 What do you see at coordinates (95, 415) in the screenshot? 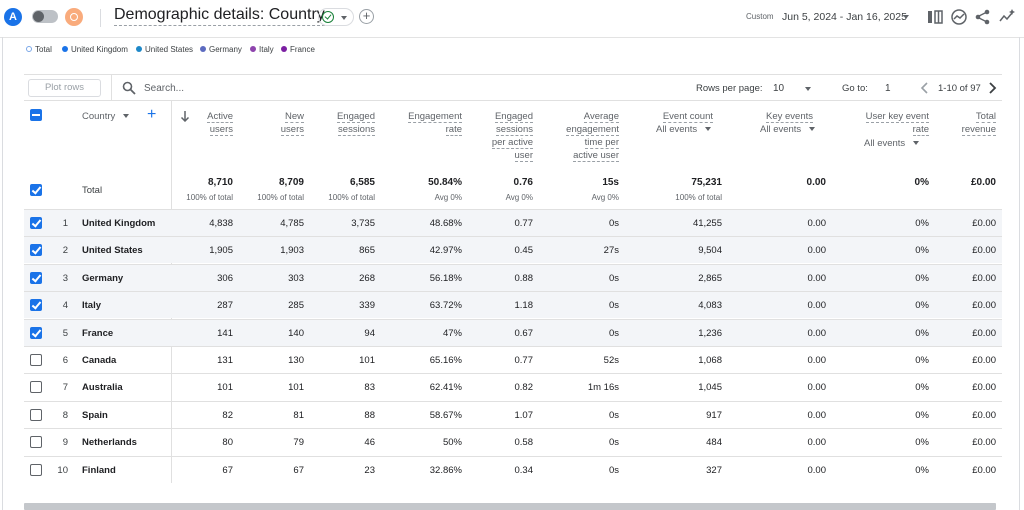
I see `country-name: Spain` at bounding box center [95, 415].